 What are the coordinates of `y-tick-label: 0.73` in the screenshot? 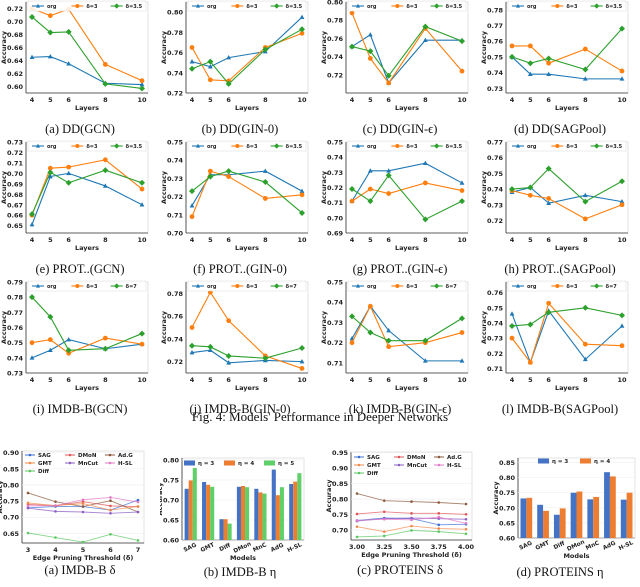 It's located at (15, 143).